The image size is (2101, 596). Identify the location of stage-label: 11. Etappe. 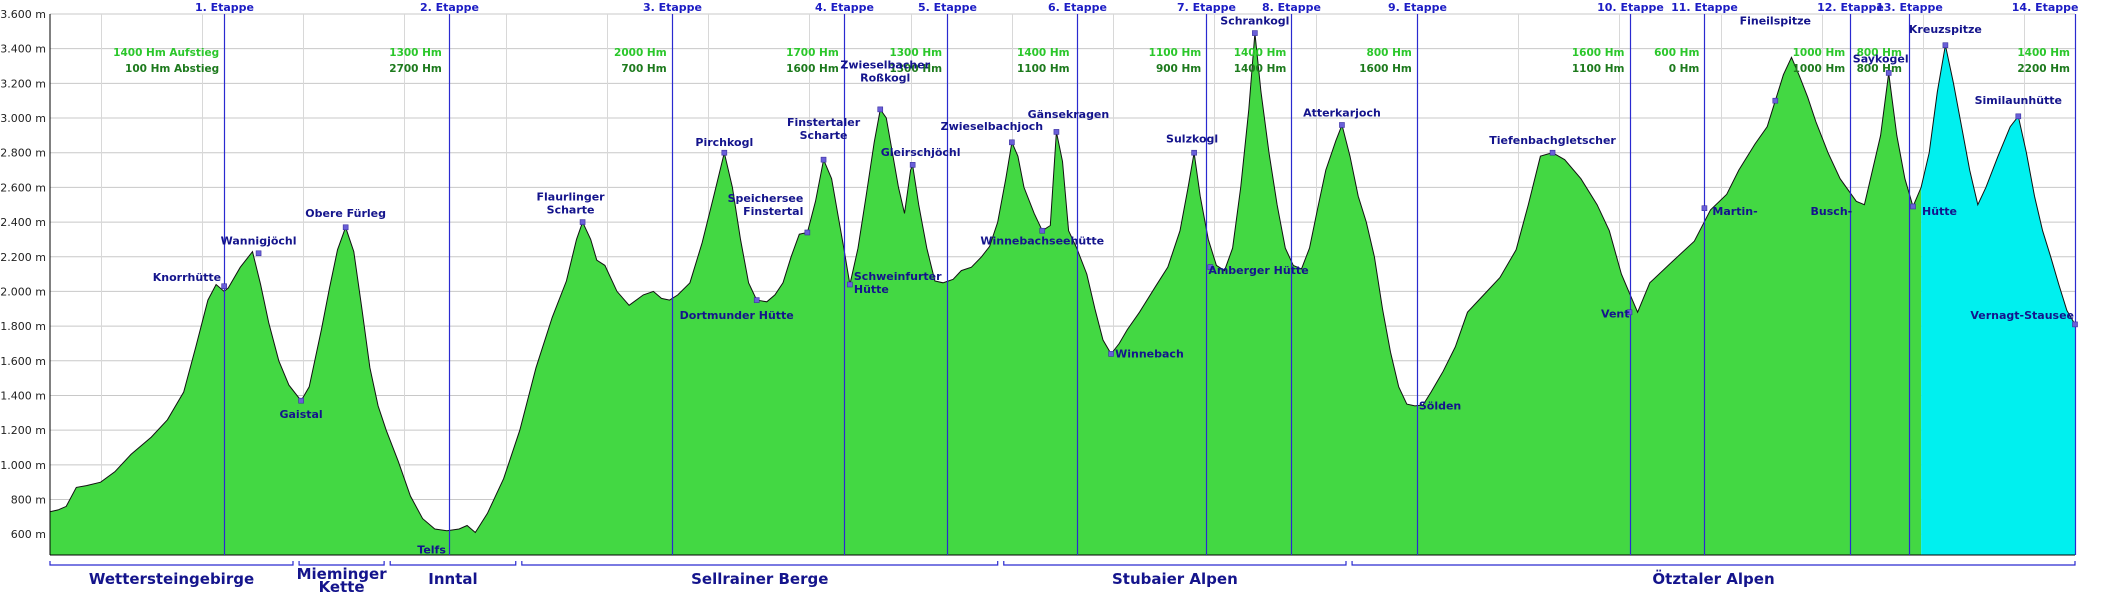
(1704, 7).